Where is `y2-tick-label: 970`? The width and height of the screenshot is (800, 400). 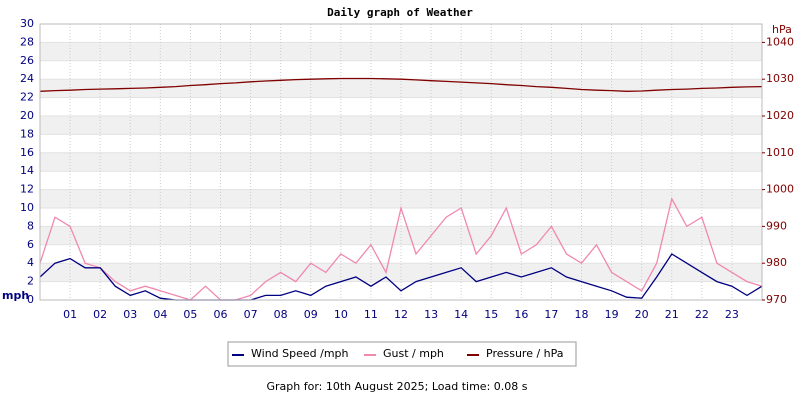 y2-tick-label: 970 is located at coordinates (776, 299).